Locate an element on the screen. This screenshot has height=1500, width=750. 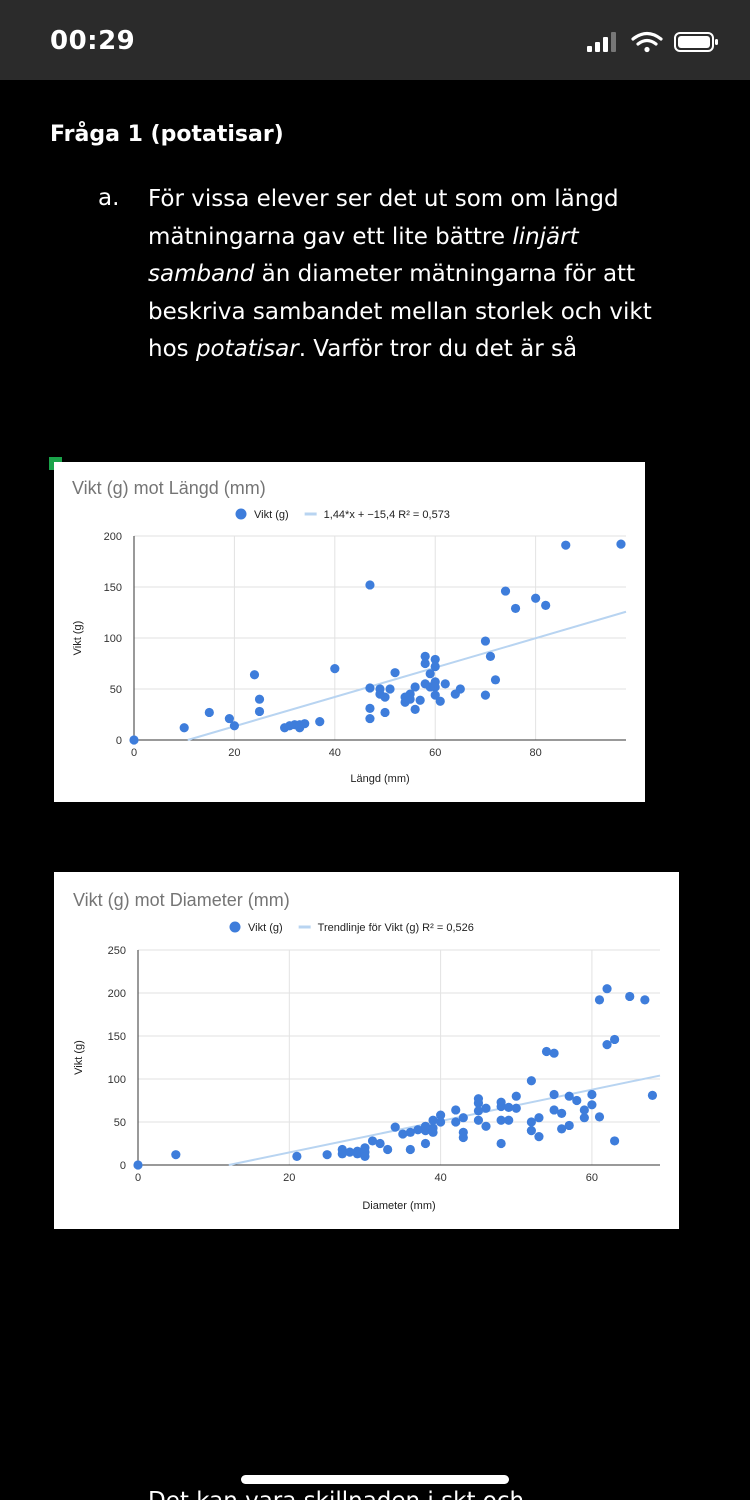
legend-label-trendline: 1,44*x + −15,4 R² = 0,573 is located at coordinates (387, 515).